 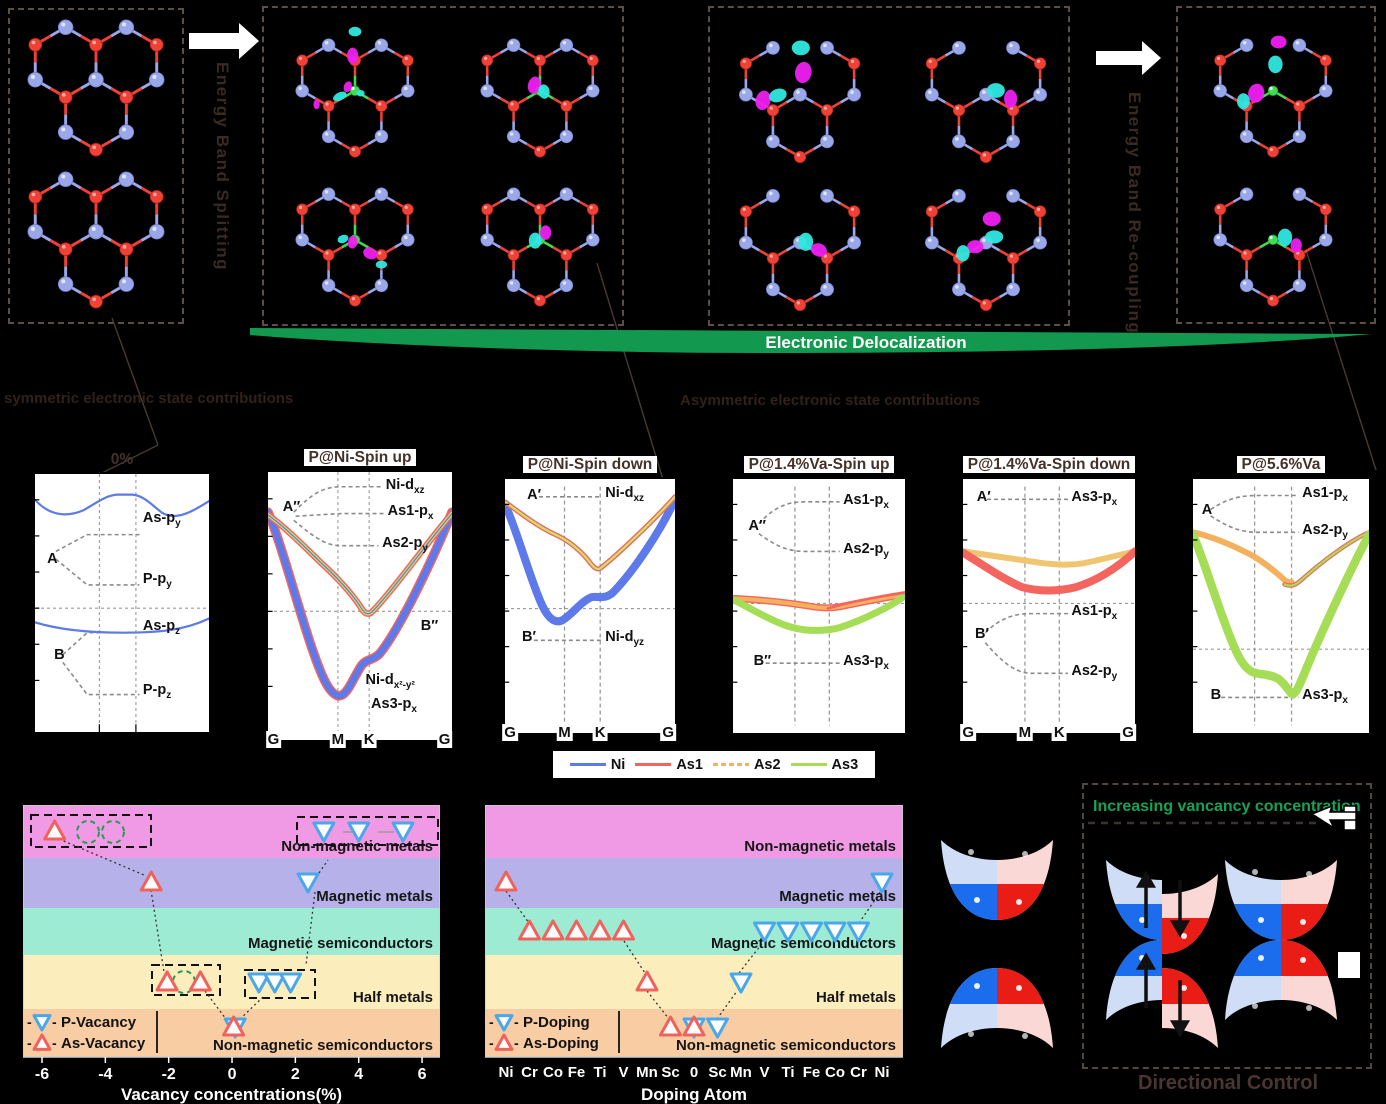 I want to click on gapped-bands-schematic, so click(x=997, y=880).